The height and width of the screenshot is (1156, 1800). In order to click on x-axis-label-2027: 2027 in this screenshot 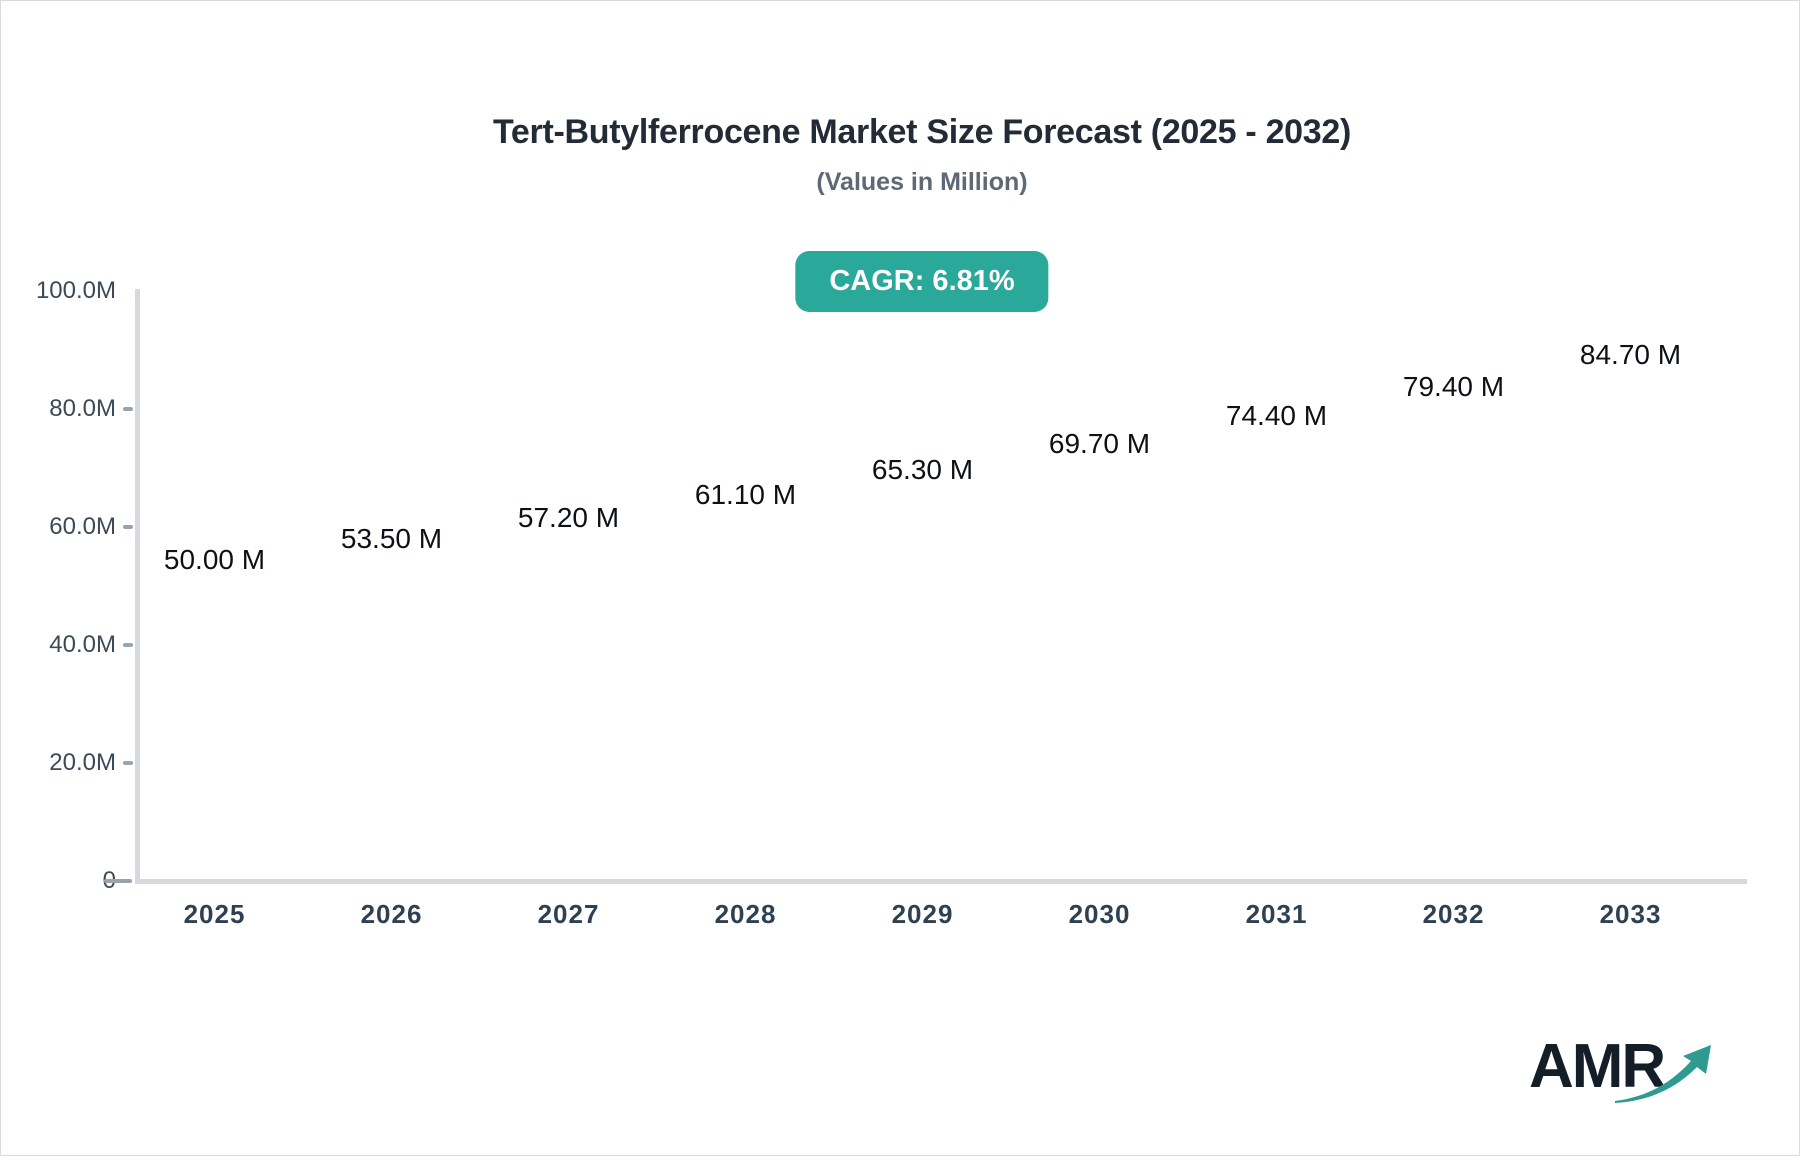, I will do `click(568, 914)`.